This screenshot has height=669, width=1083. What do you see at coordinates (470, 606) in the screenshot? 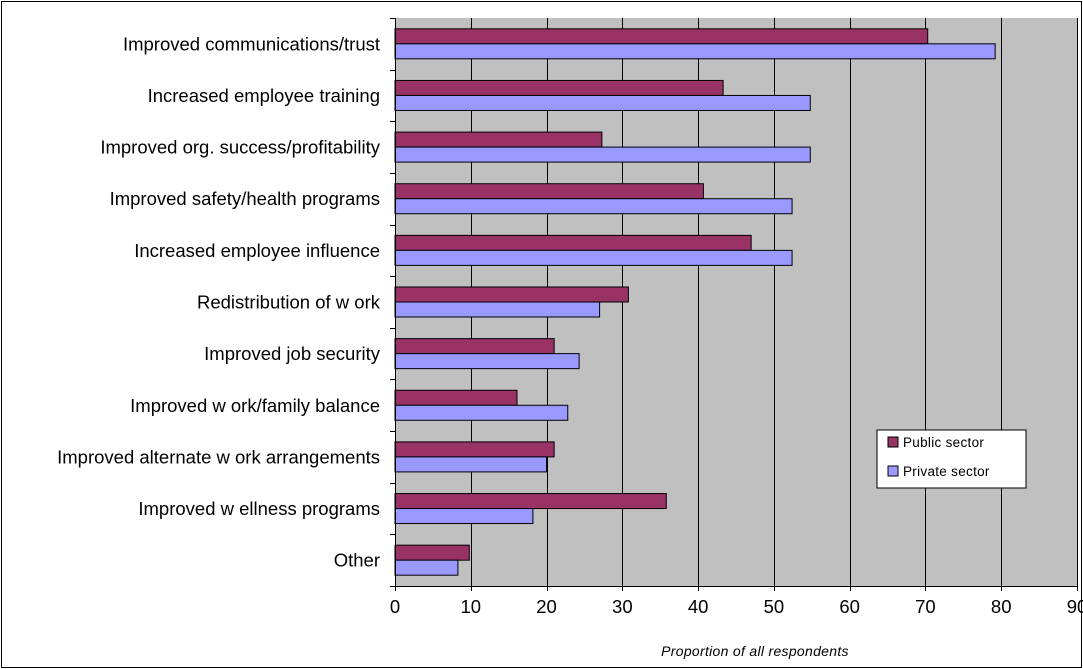
I see `x-tick-label: 10` at bounding box center [470, 606].